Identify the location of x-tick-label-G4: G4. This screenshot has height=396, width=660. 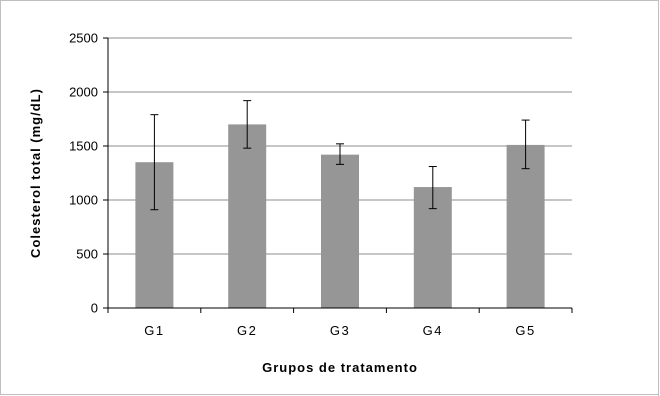
(433, 330).